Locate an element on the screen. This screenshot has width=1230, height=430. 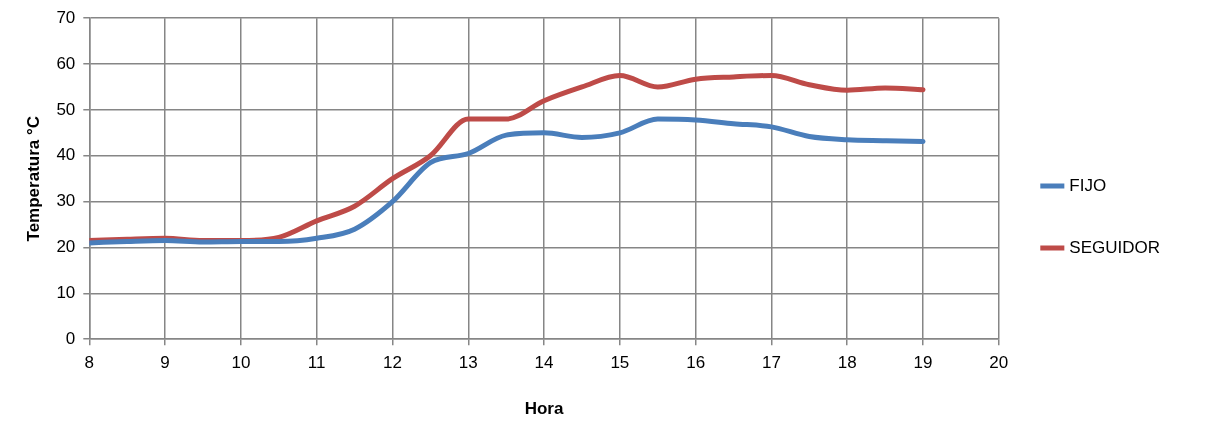
x-tick-label: 13 is located at coordinates (468, 363).